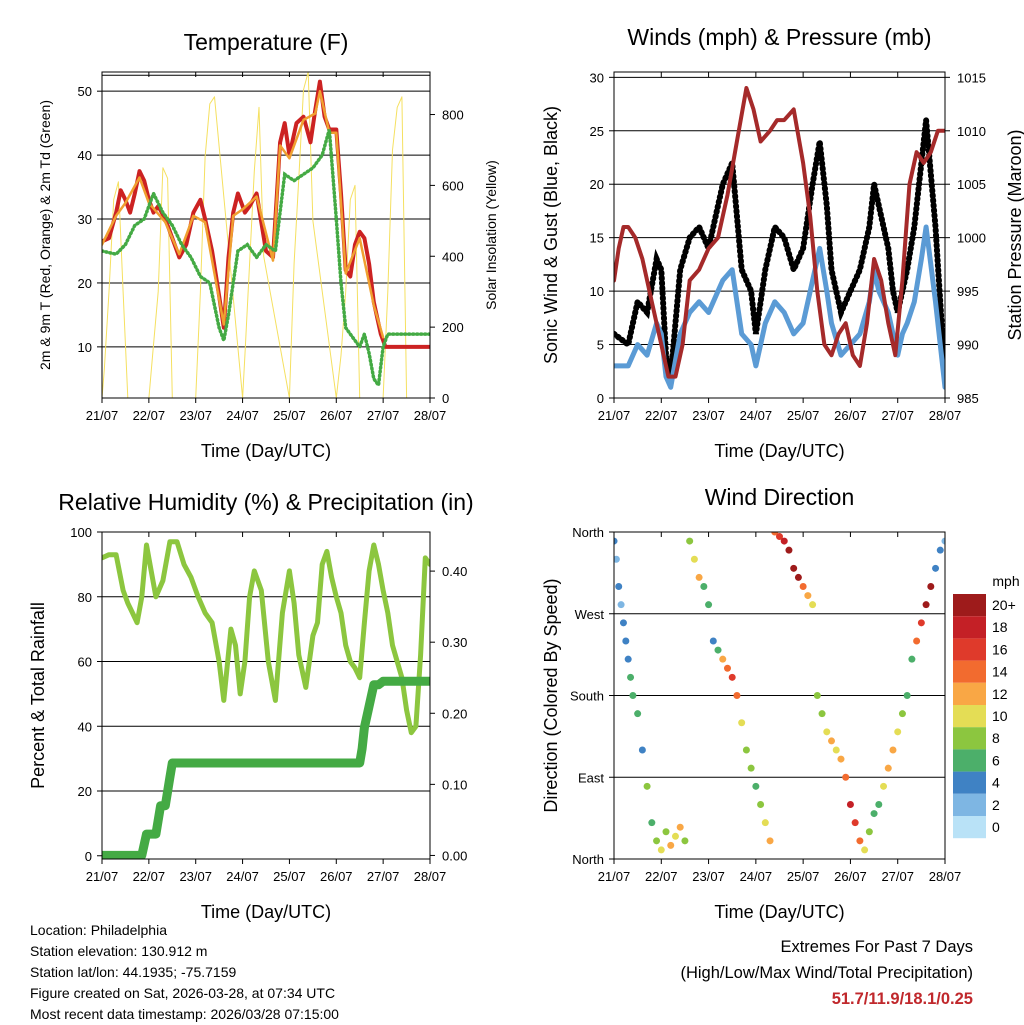 This screenshot has height=1025, width=1024. I want to click on x-tick-label: 26/07, so click(850, 415).